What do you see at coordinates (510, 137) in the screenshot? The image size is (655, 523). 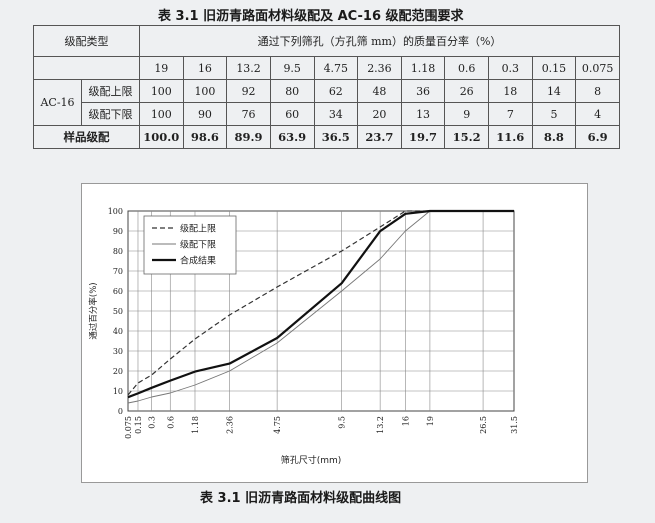 I see `sample-row-cell: 11.6` at bounding box center [510, 137].